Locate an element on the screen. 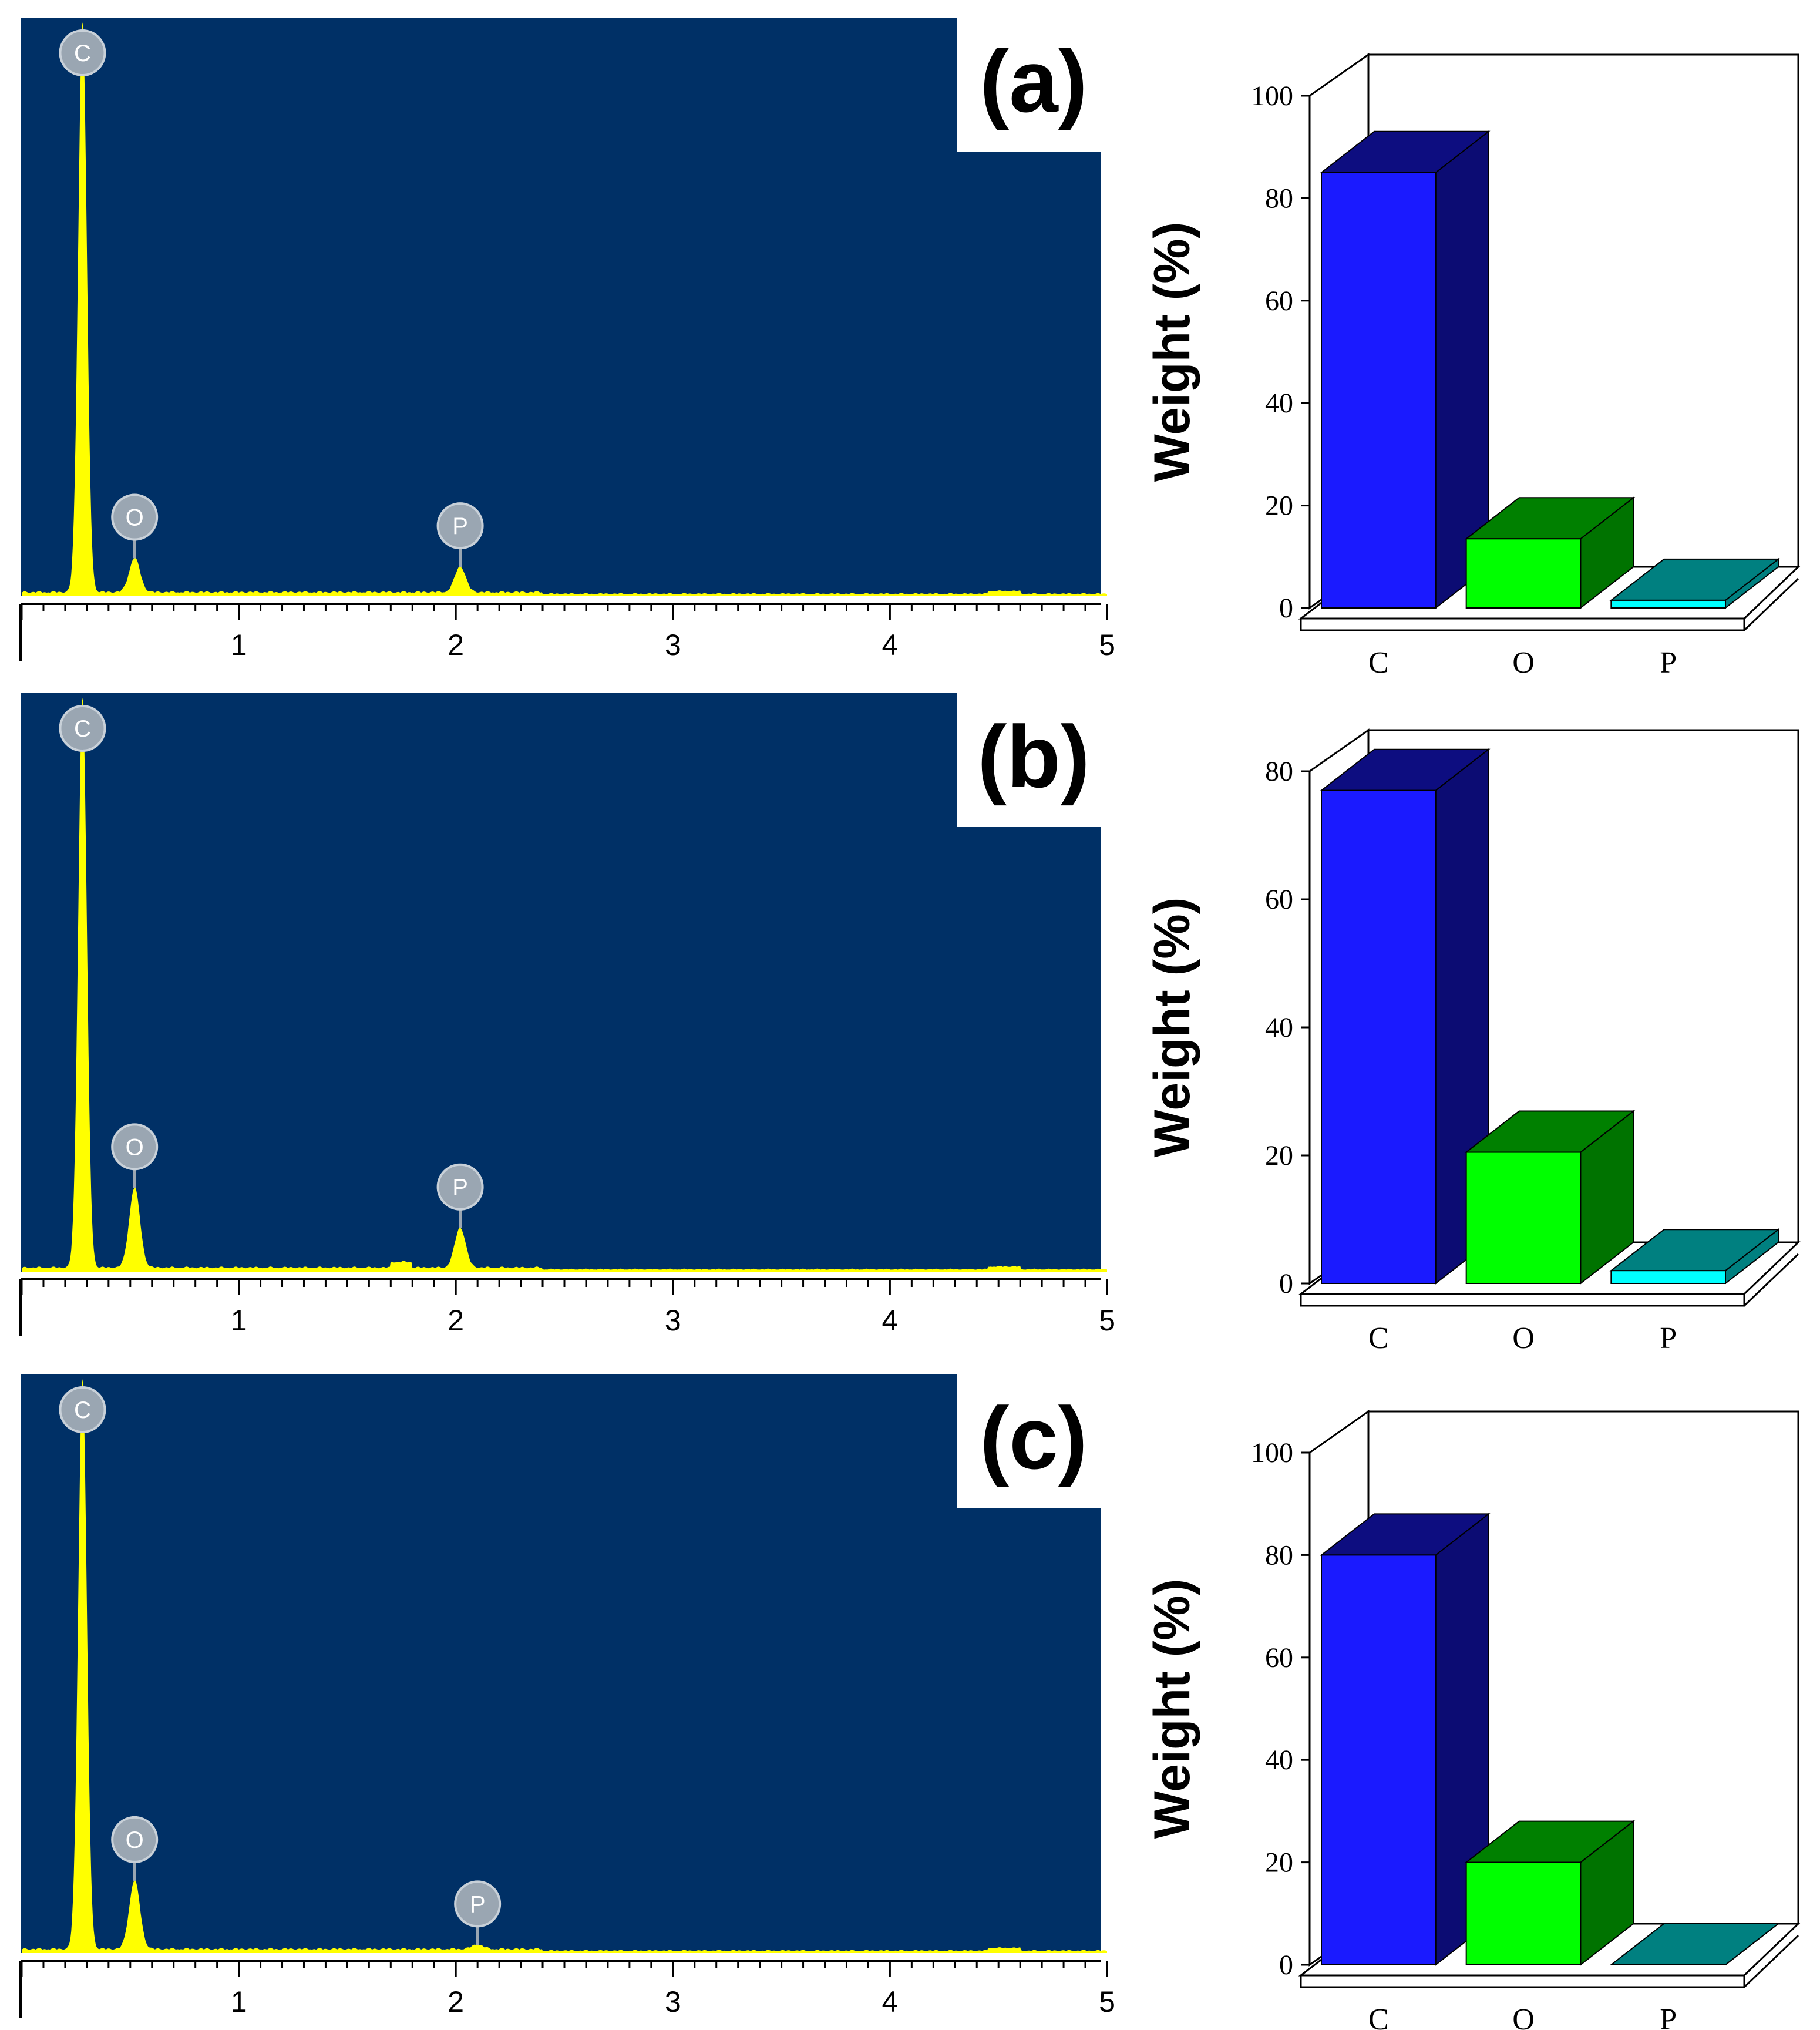  panel-label: (c) is located at coordinates (1033, 1438).